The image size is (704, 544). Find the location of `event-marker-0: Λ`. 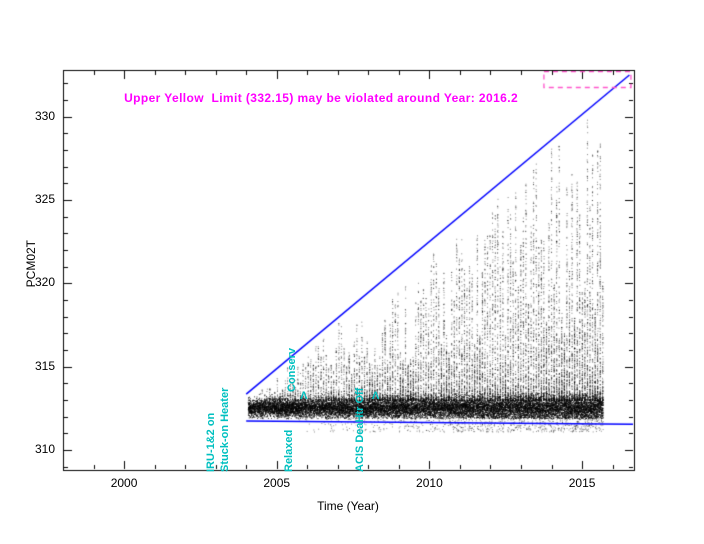

event-marker-0: Λ is located at coordinates (304, 396).